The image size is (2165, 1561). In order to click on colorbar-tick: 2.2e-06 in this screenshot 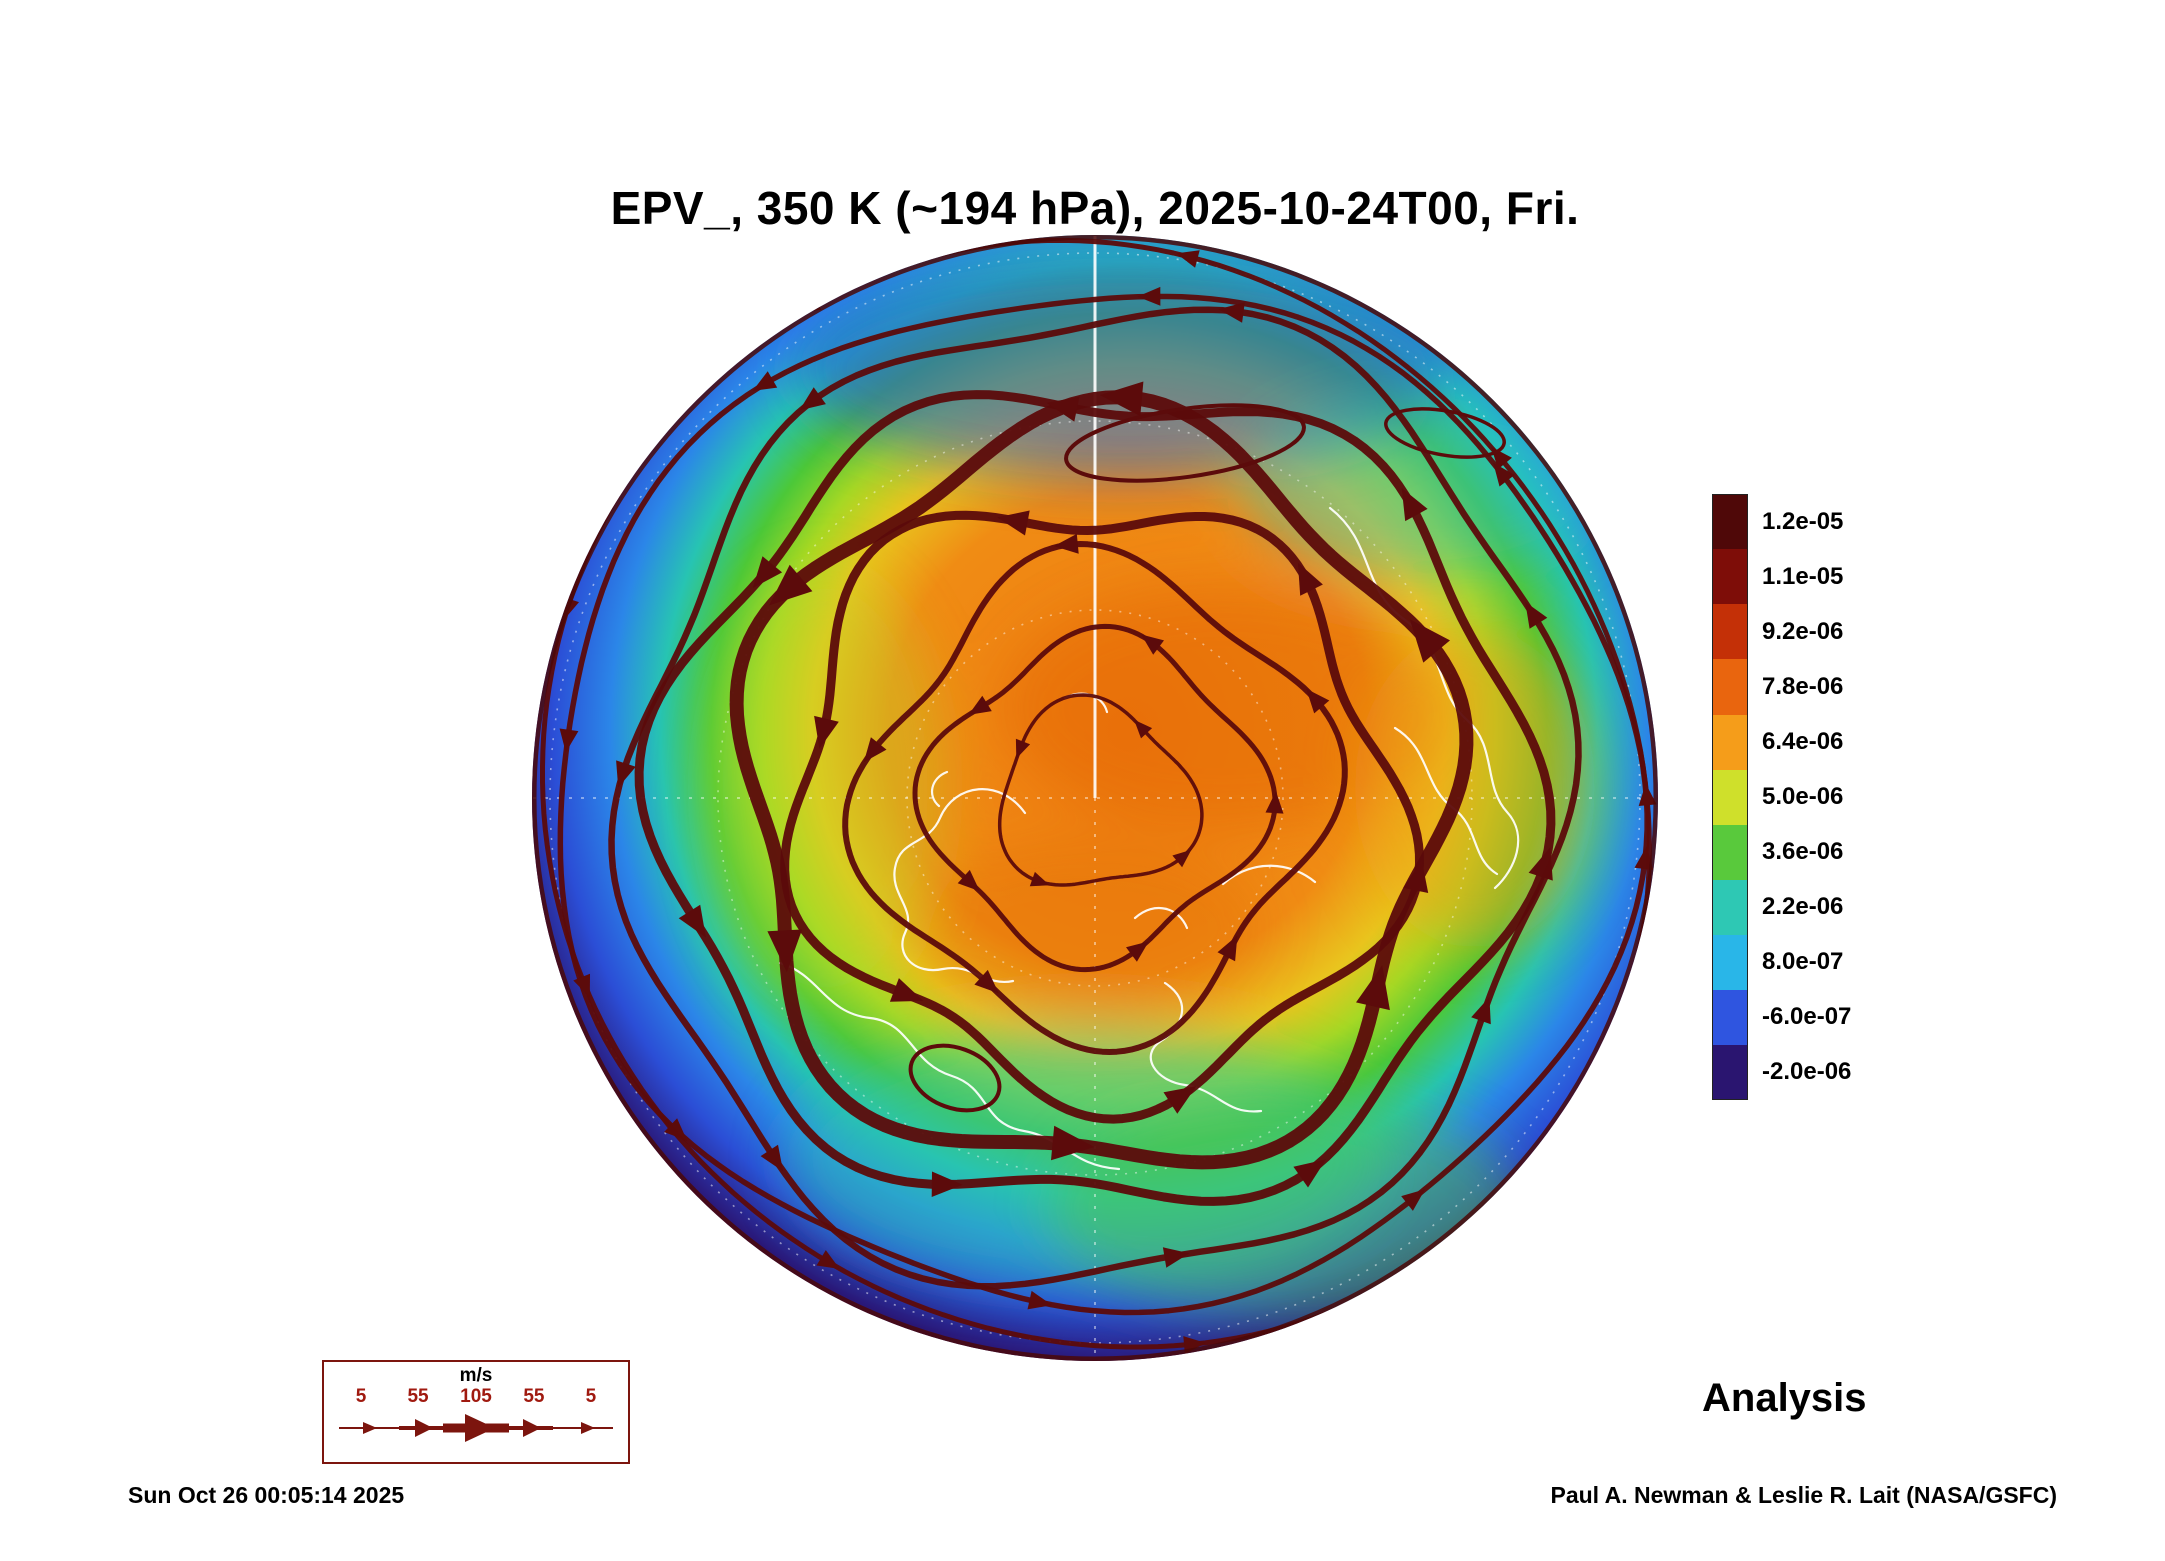, I will do `click(1803, 906)`.